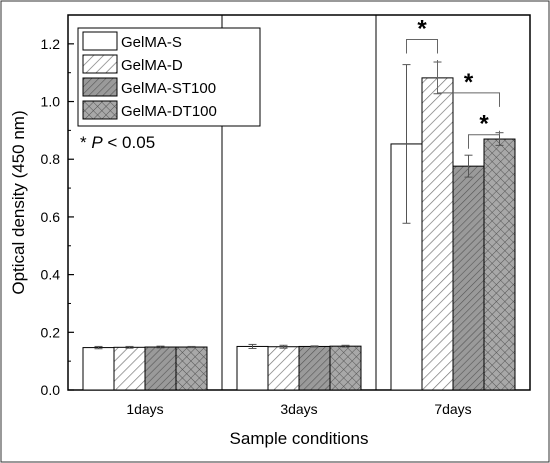 The width and height of the screenshot is (550, 463). I want to click on legend-label: GelMA-S, so click(151, 42).